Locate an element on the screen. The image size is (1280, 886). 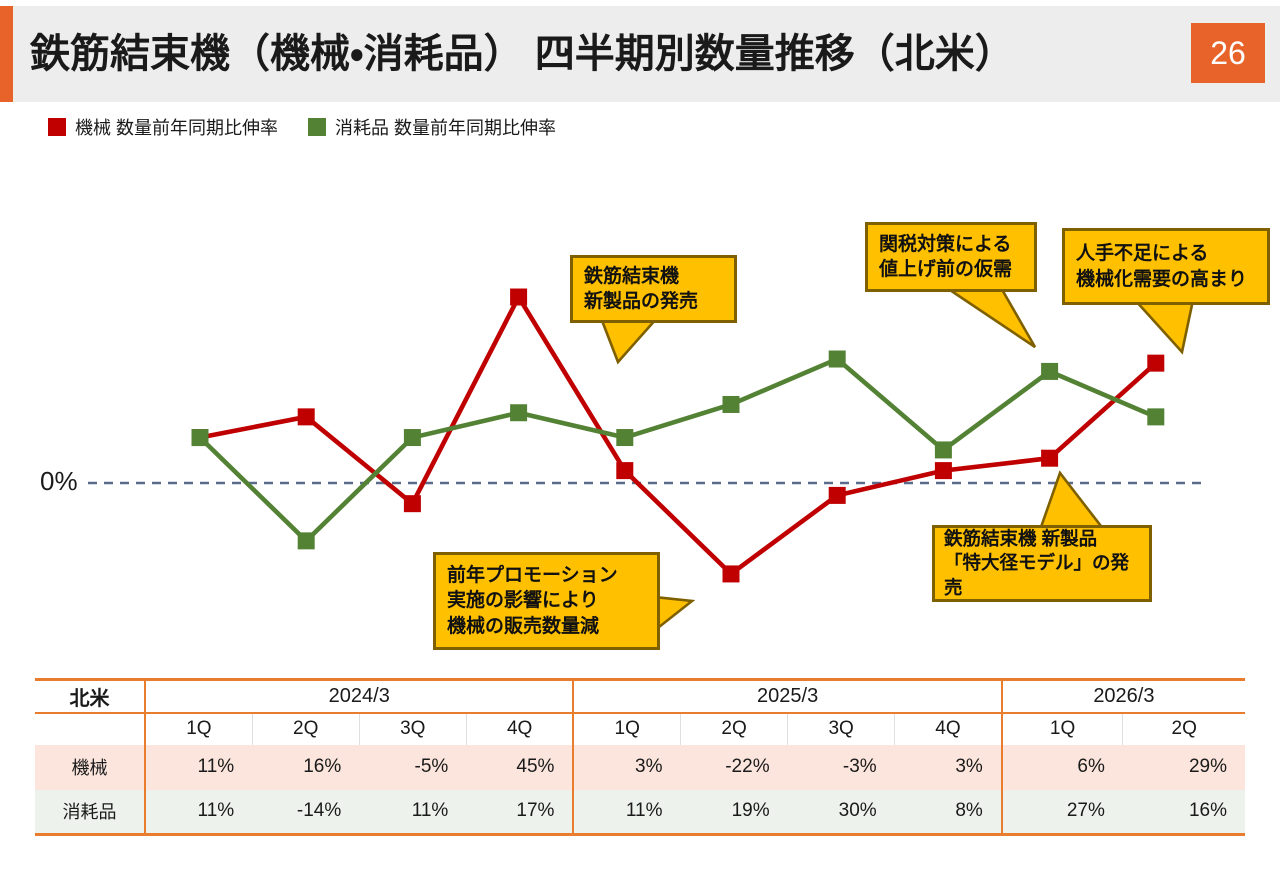
table-cell: 8% is located at coordinates (948, 812).